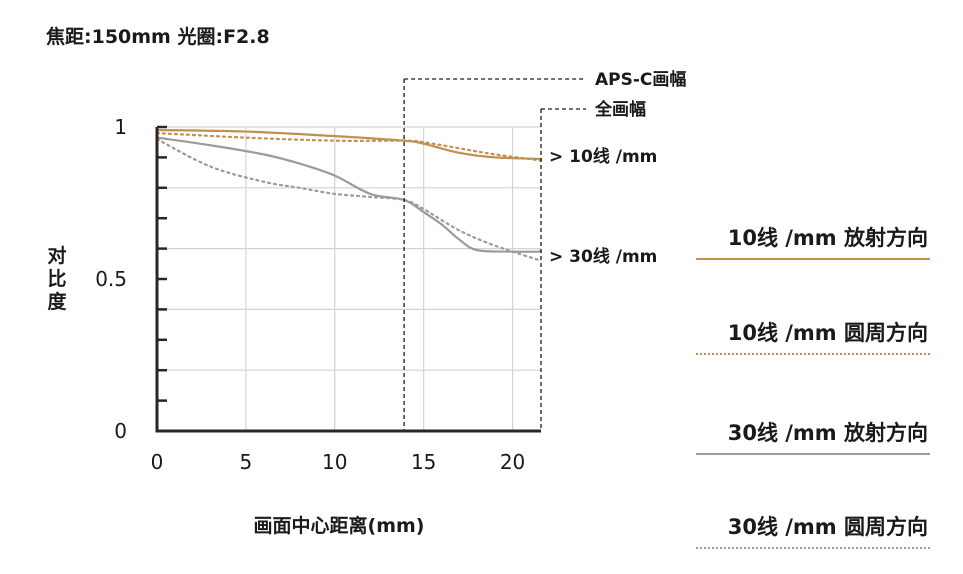 The height and width of the screenshot is (574, 963). Describe the element at coordinates (640, 79) in the screenshot. I see `marker-label: APS-C画幅` at that location.